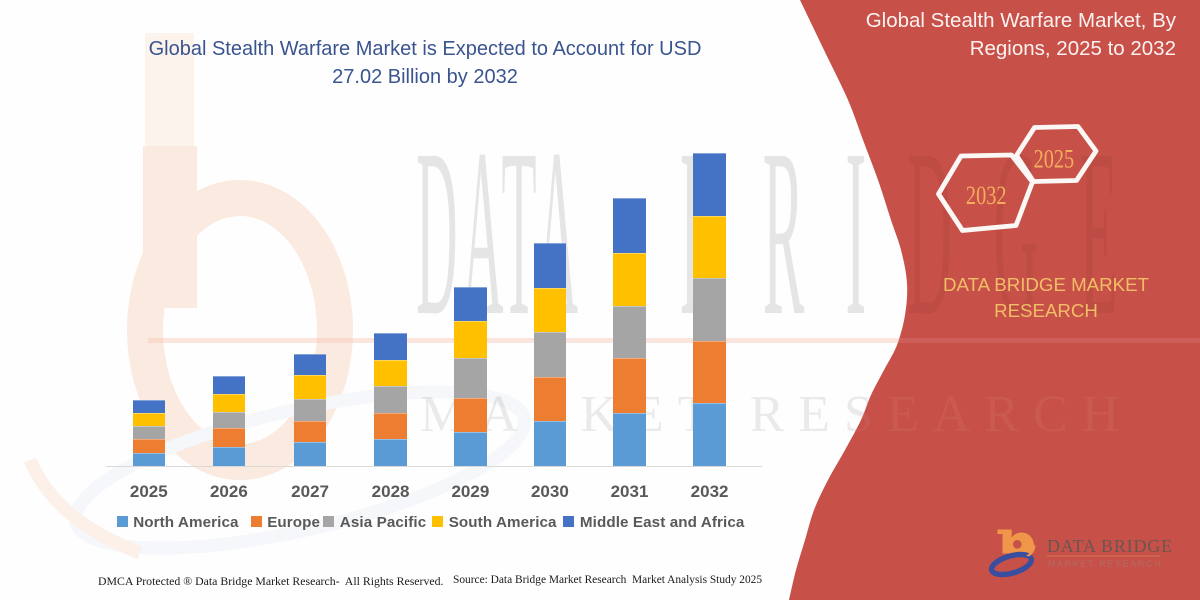 This screenshot has height=600, width=1200. I want to click on svg-text: MARKET RESEARCH, so click(1105, 564).